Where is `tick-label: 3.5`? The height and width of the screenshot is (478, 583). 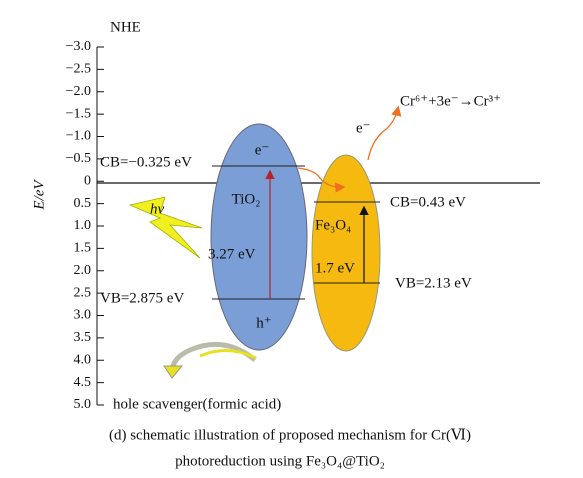
tick-label: 3.5 is located at coordinates (83, 337).